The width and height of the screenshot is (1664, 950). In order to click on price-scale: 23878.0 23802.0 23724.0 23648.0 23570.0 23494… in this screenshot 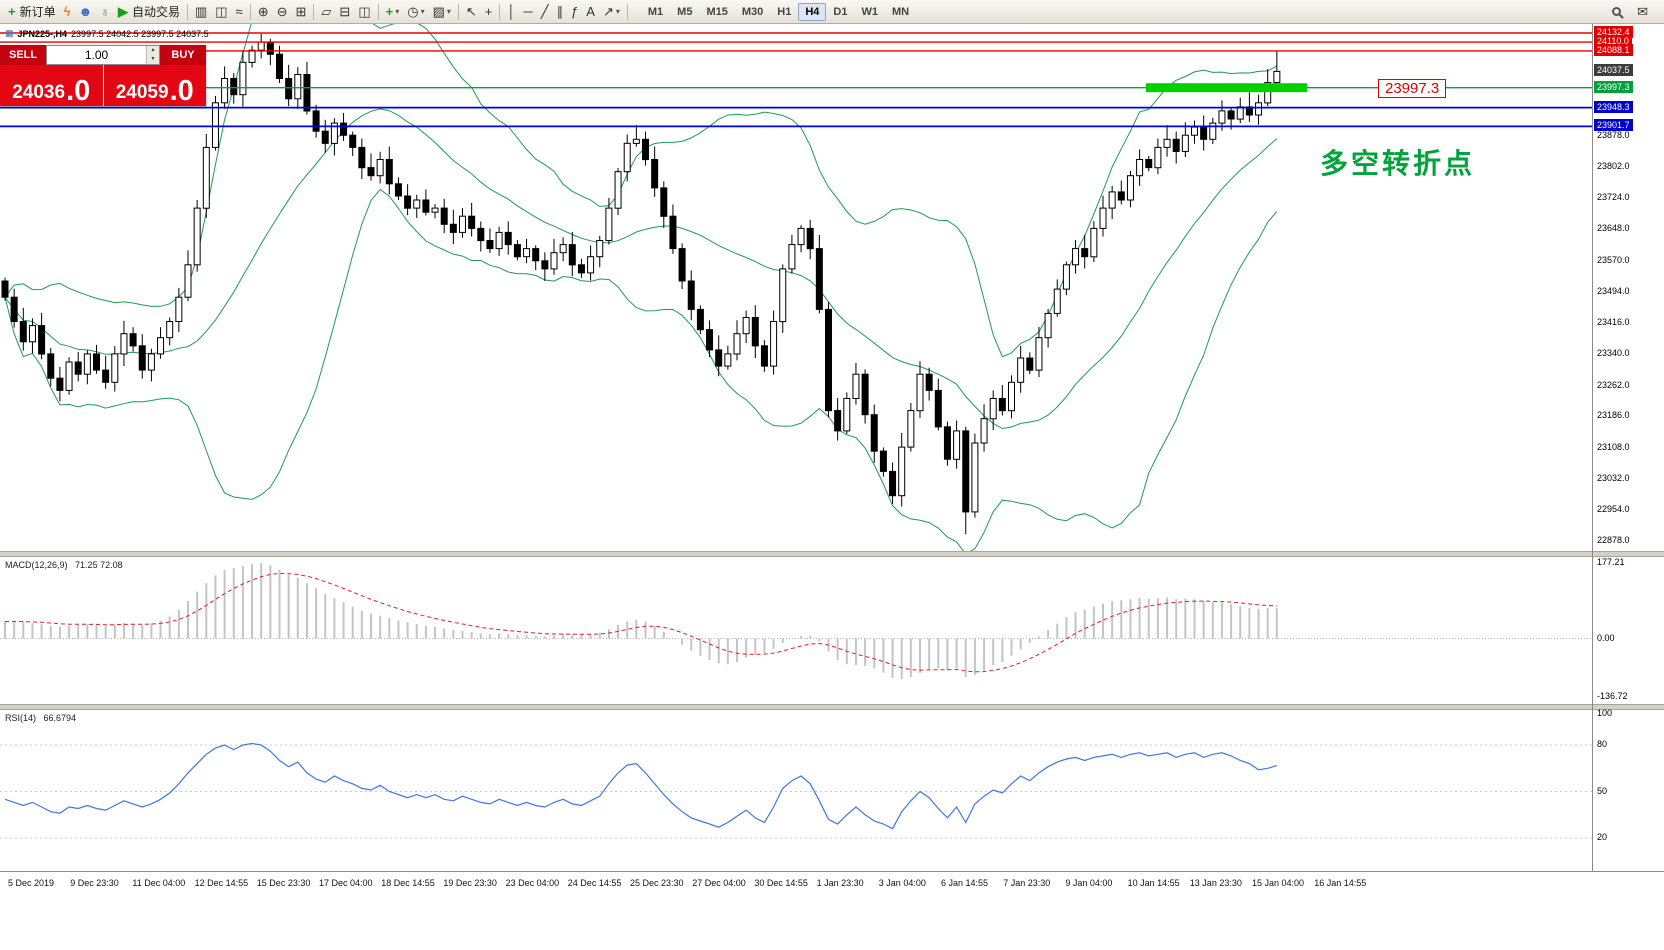, I will do `click(1629, 448)`.